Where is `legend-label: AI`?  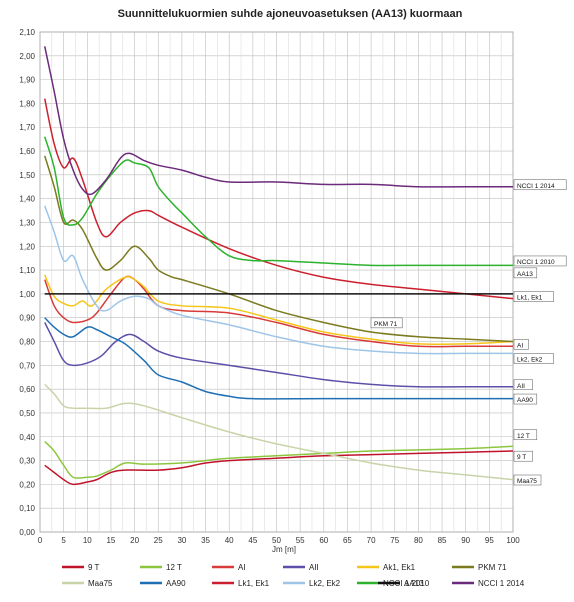
legend-label: AI is located at coordinates (242, 567).